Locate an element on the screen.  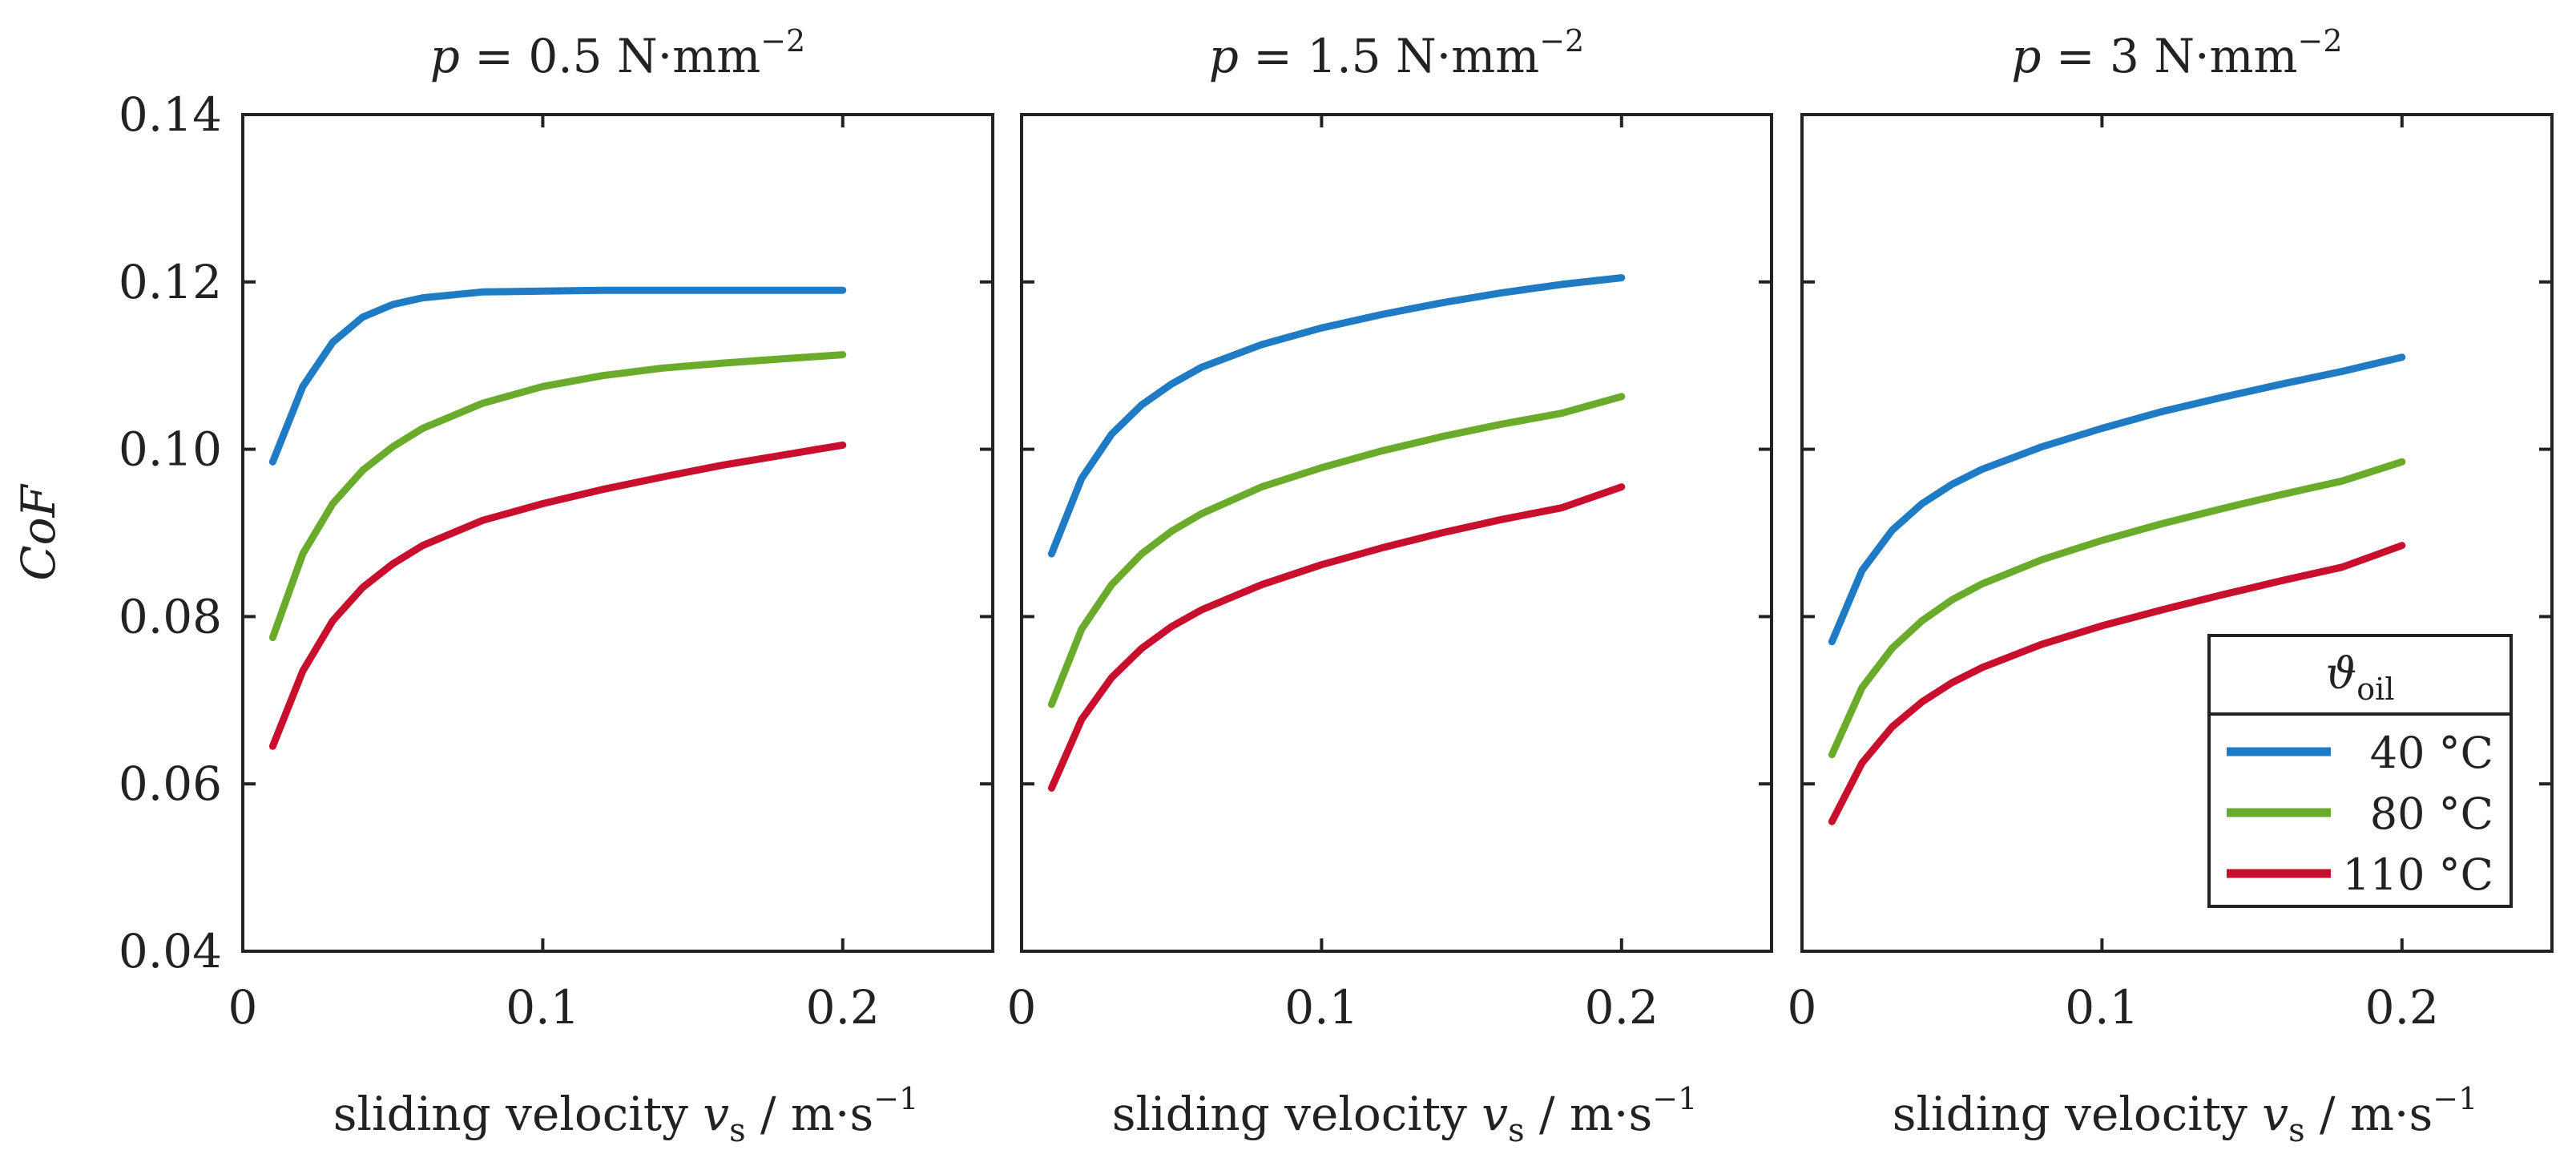
legend-label: 80 °C is located at coordinates (2431, 814).